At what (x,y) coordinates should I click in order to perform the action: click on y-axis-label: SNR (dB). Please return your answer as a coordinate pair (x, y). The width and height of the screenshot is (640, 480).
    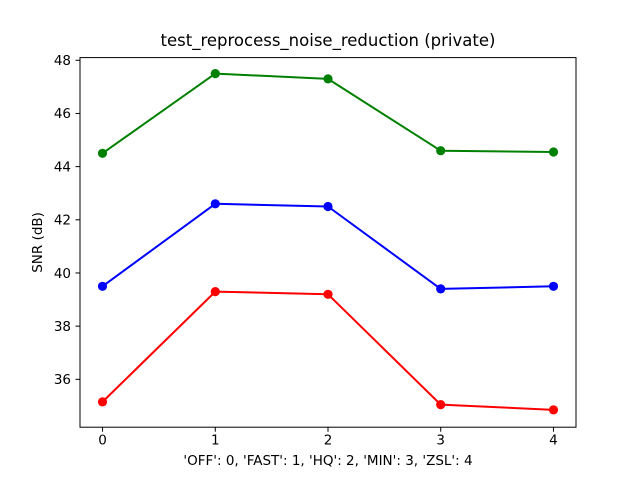
    Looking at the image, I should click on (38, 242).